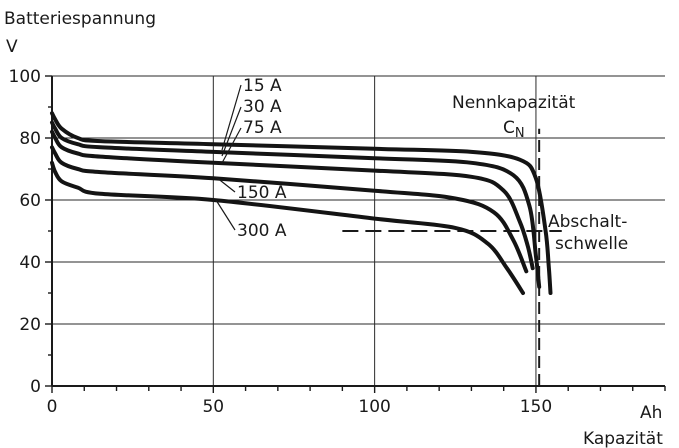  What do you see at coordinates (509, 128) in the screenshot?
I see `cn-symbol-letter: C` at bounding box center [509, 128].